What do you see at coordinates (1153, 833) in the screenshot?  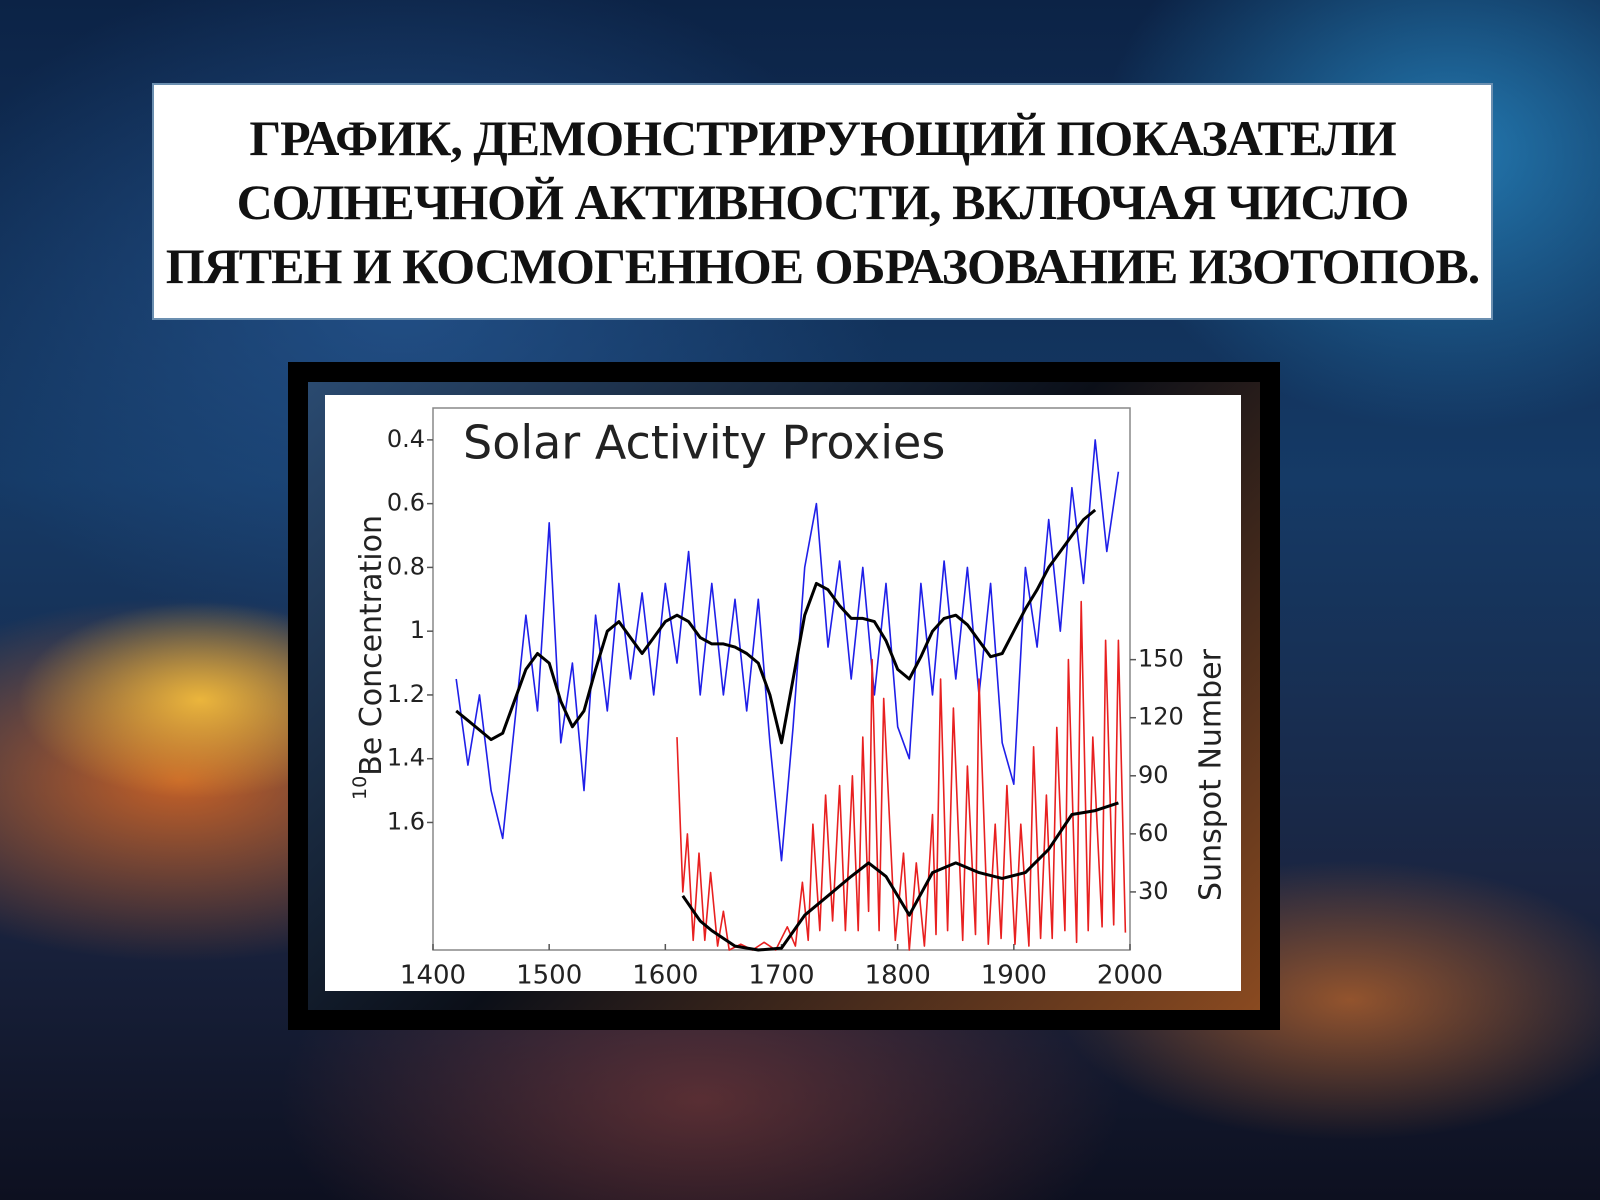 I see `y2-tick-label: 60` at bounding box center [1153, 833].